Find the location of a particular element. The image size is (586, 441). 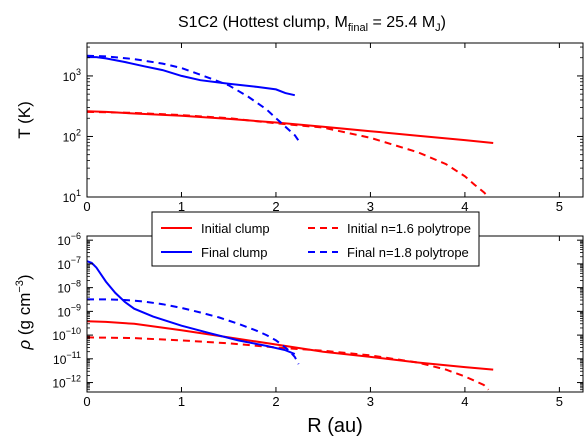

legend-item-final-clump: Final clump is located at coordinates (214, 252).